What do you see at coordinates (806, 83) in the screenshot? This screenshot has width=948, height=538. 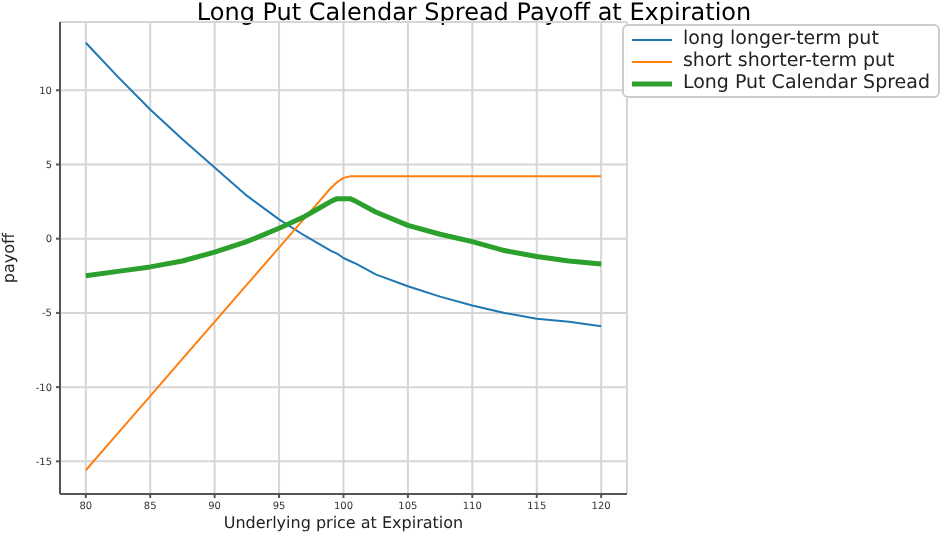 I see `legend-label: Long Put Calendar Spread` at bounding box center [806, 83].